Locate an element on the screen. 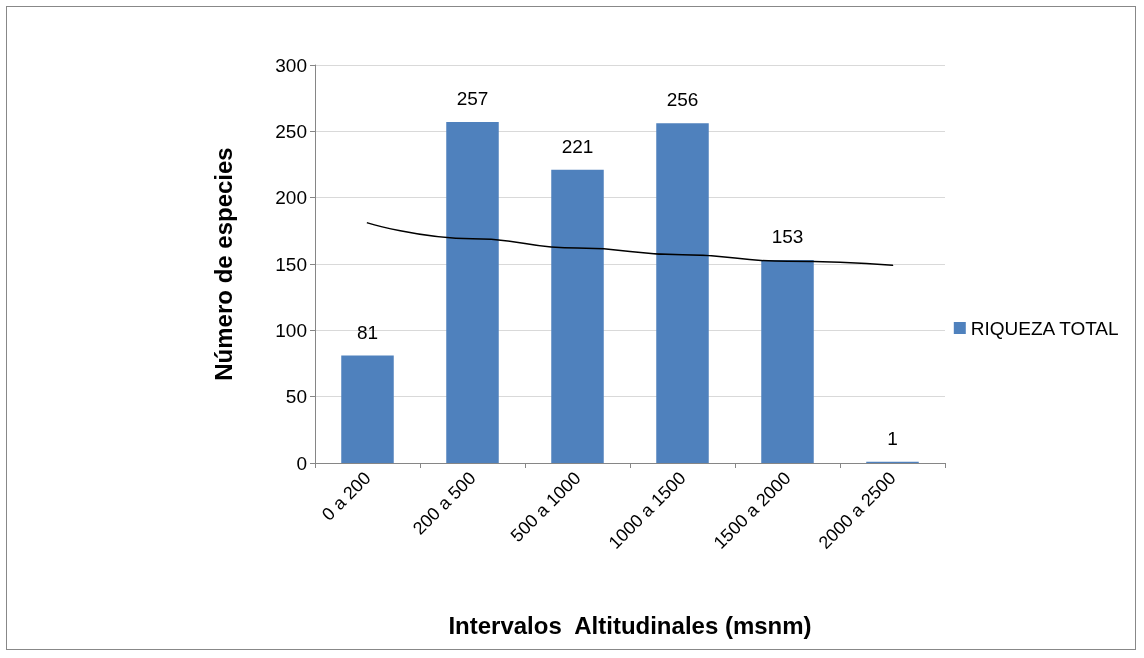 The height and width of the screenshot is (658, 1144). data-label: 257 is located at coordinates (472, 99).